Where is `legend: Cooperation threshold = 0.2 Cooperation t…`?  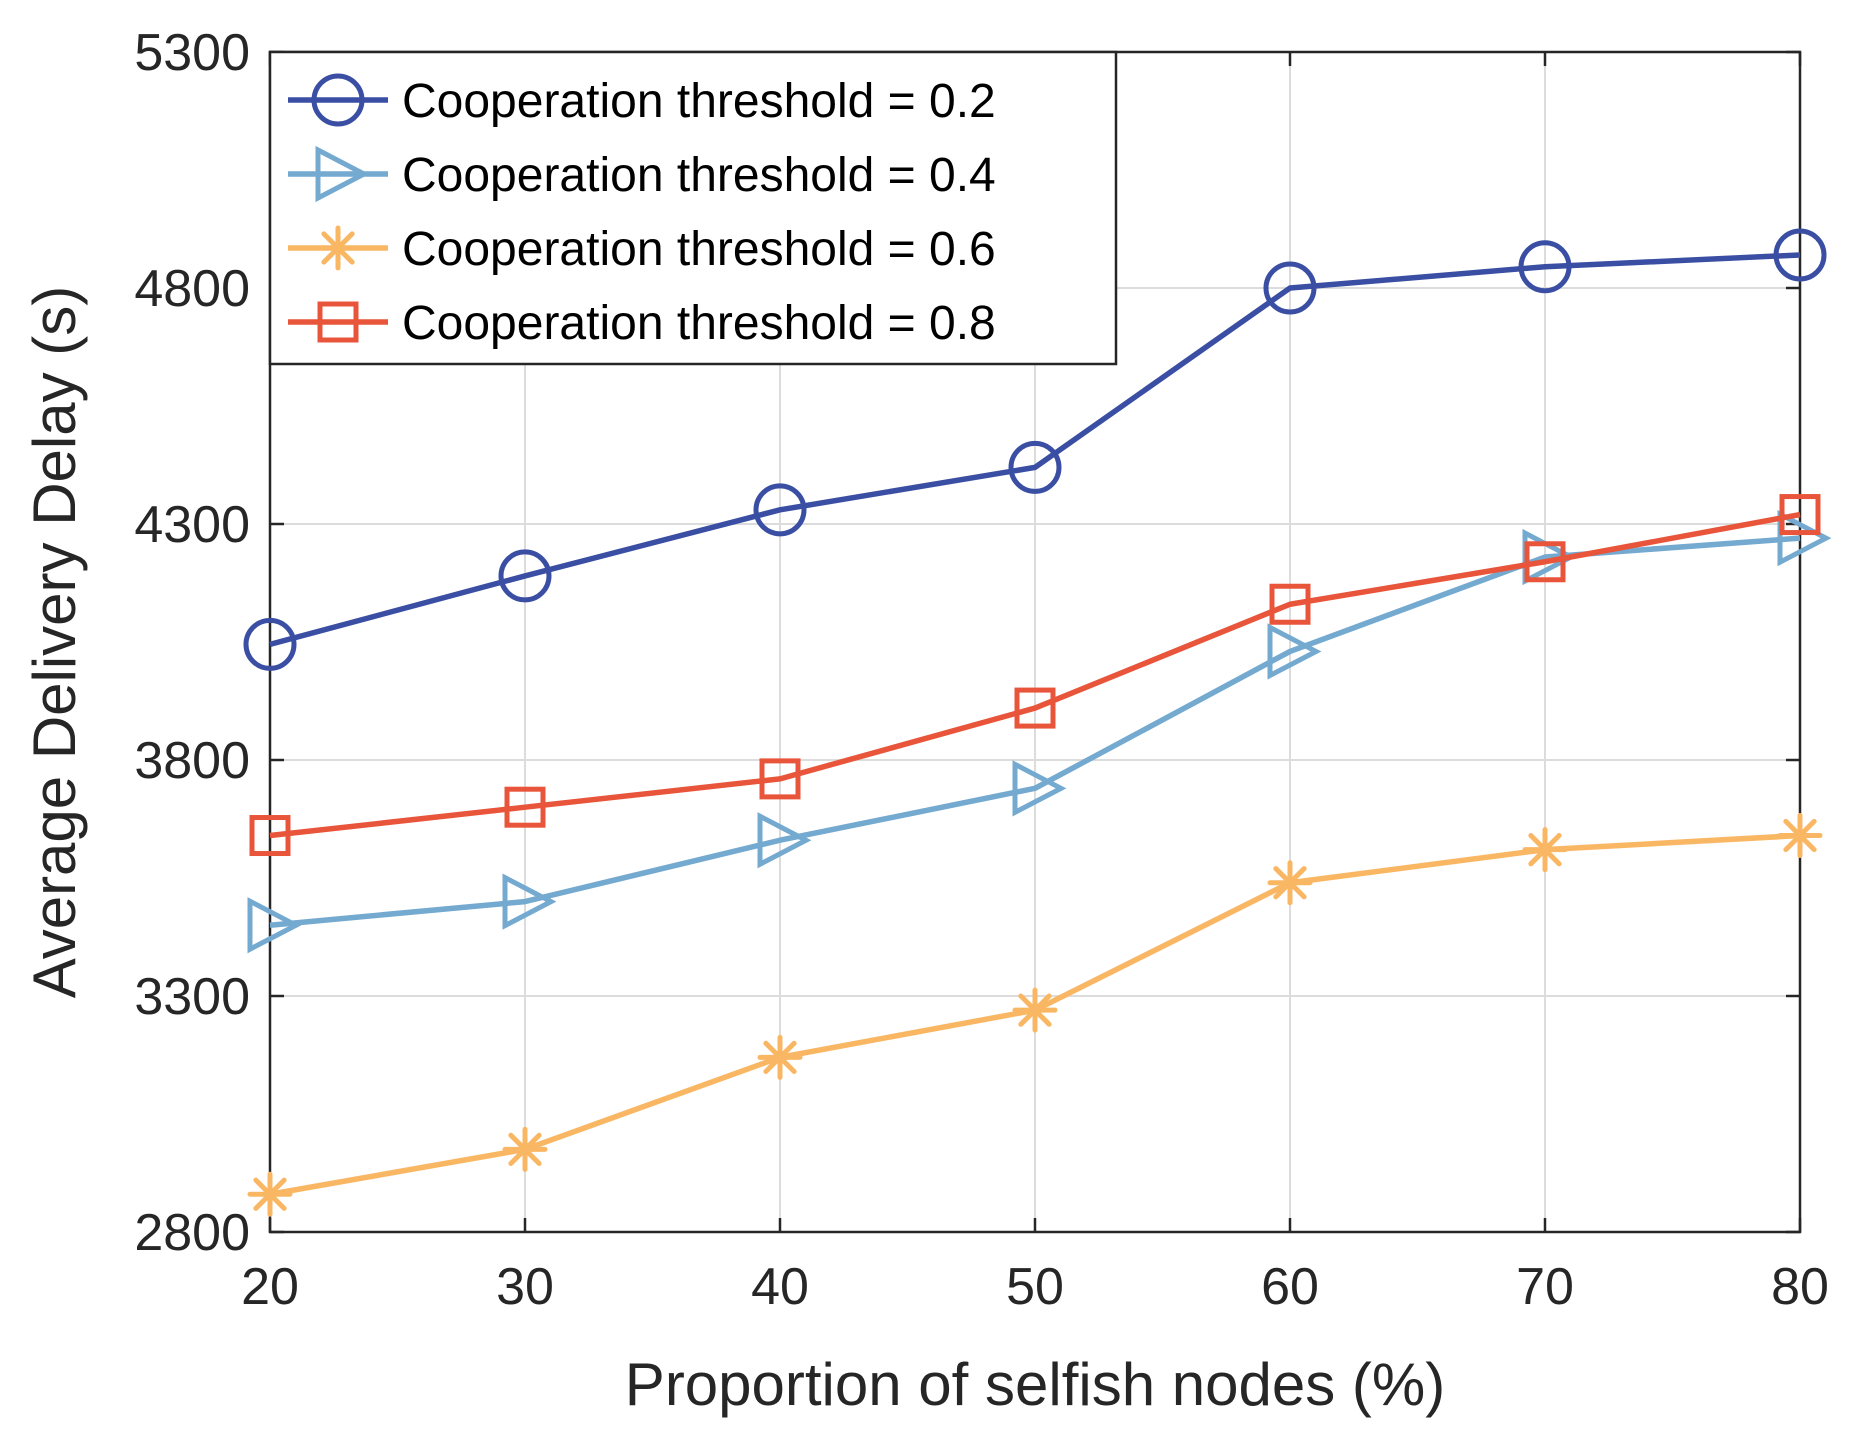 legend: Cooperation threshold = 0.2 Cooperation t… is located at coordinates (693, 208).